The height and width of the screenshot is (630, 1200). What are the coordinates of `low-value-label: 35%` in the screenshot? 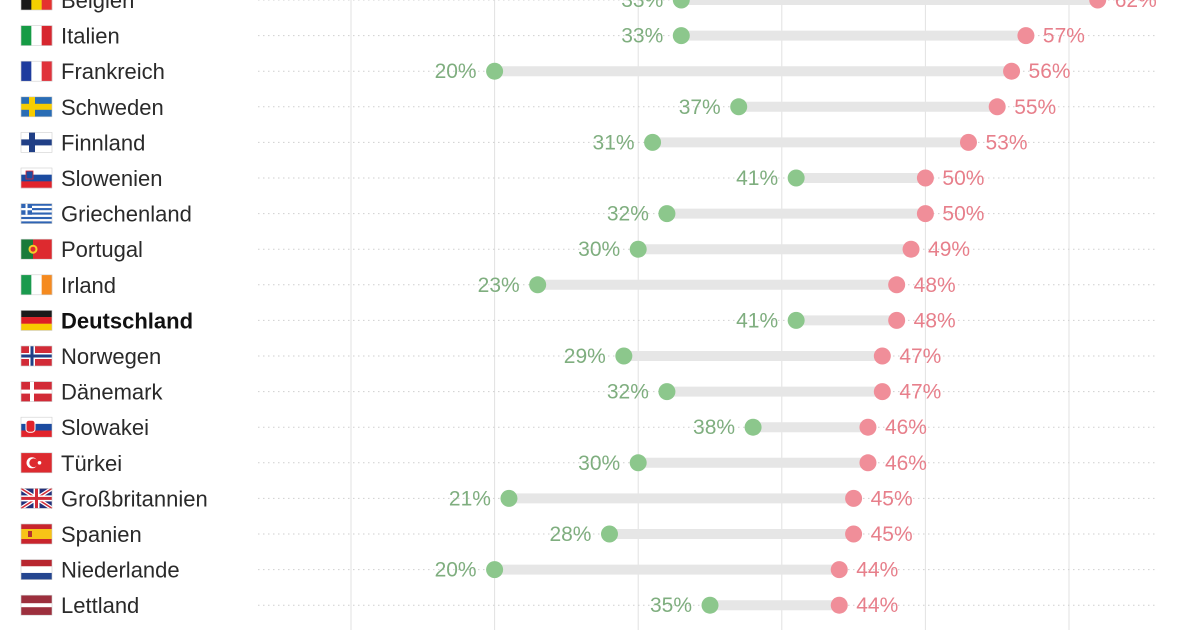 It's located at (671, 605).